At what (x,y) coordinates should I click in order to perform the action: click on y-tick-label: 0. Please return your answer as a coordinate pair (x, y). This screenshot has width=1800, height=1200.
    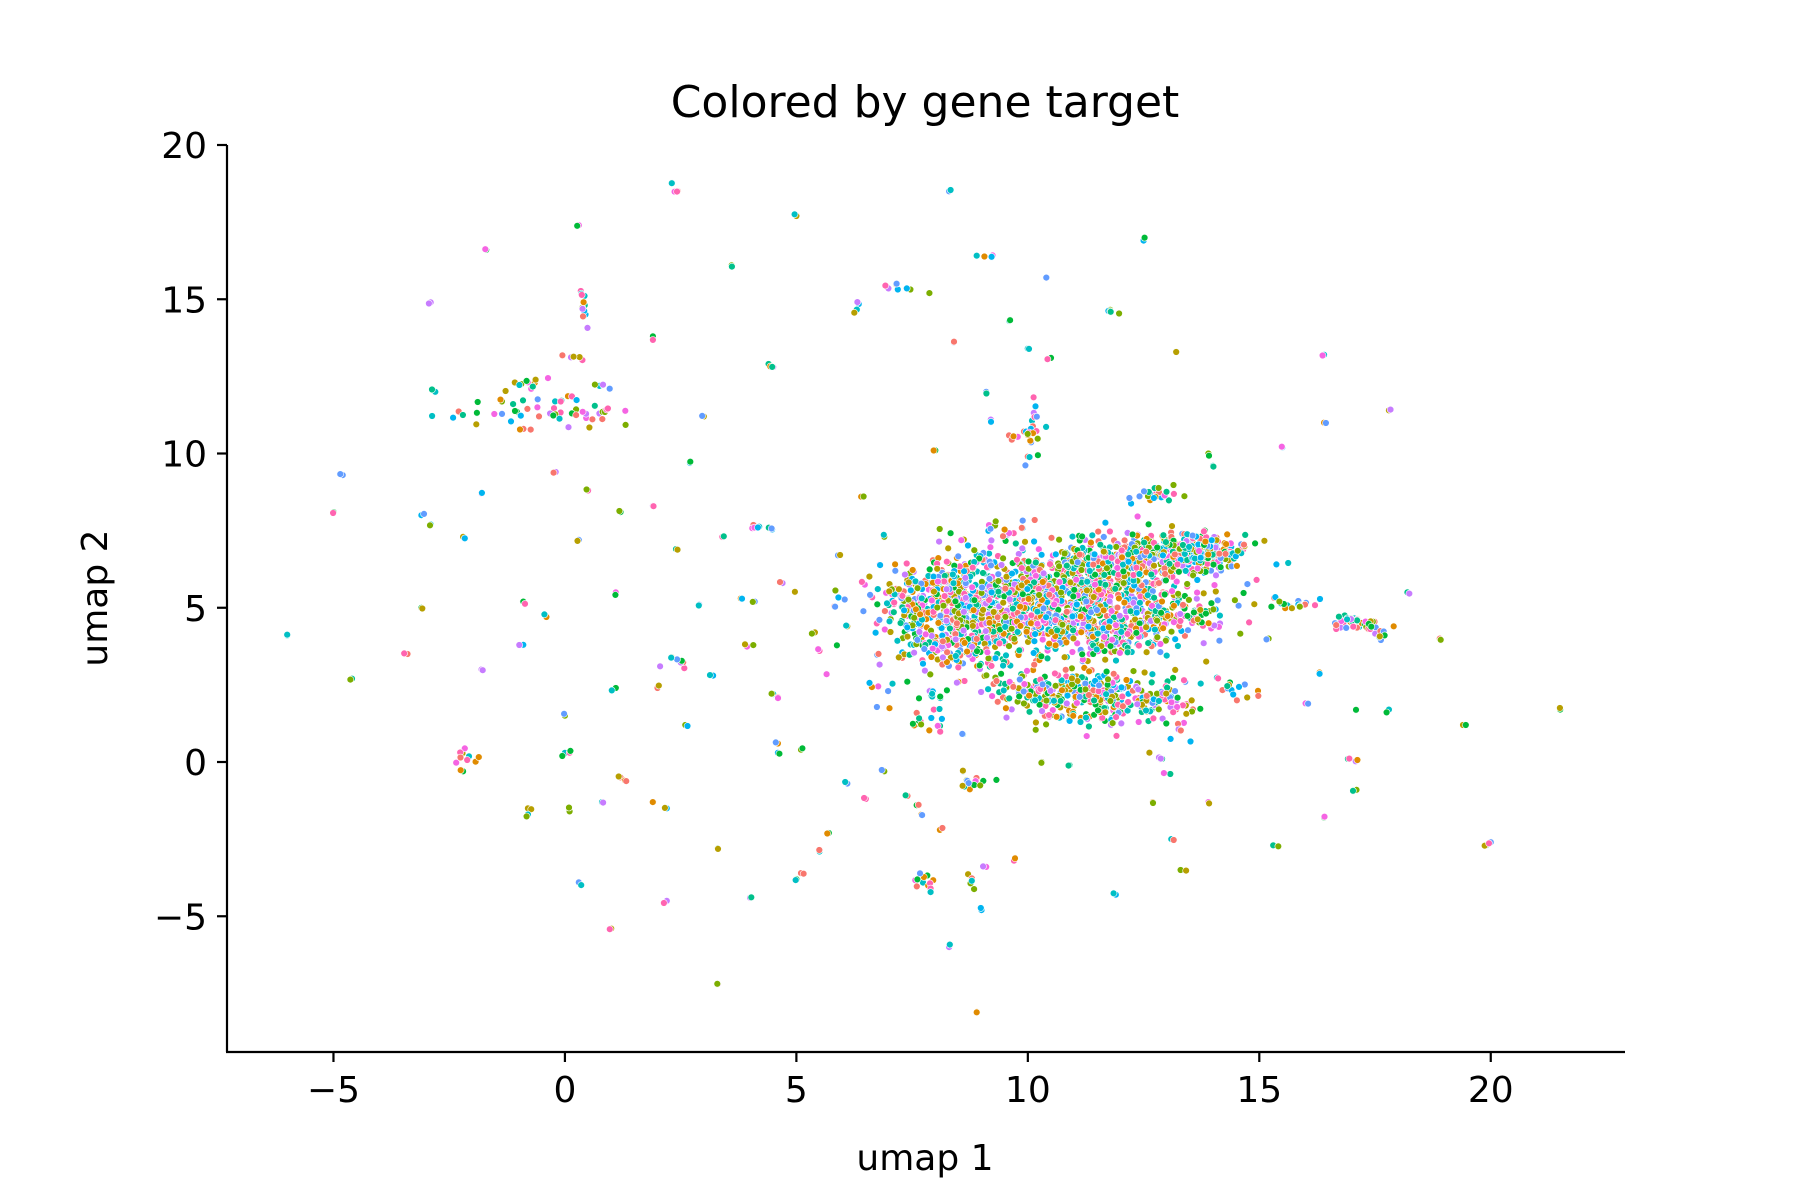
    Looking at the image, I should click on (195, 763).